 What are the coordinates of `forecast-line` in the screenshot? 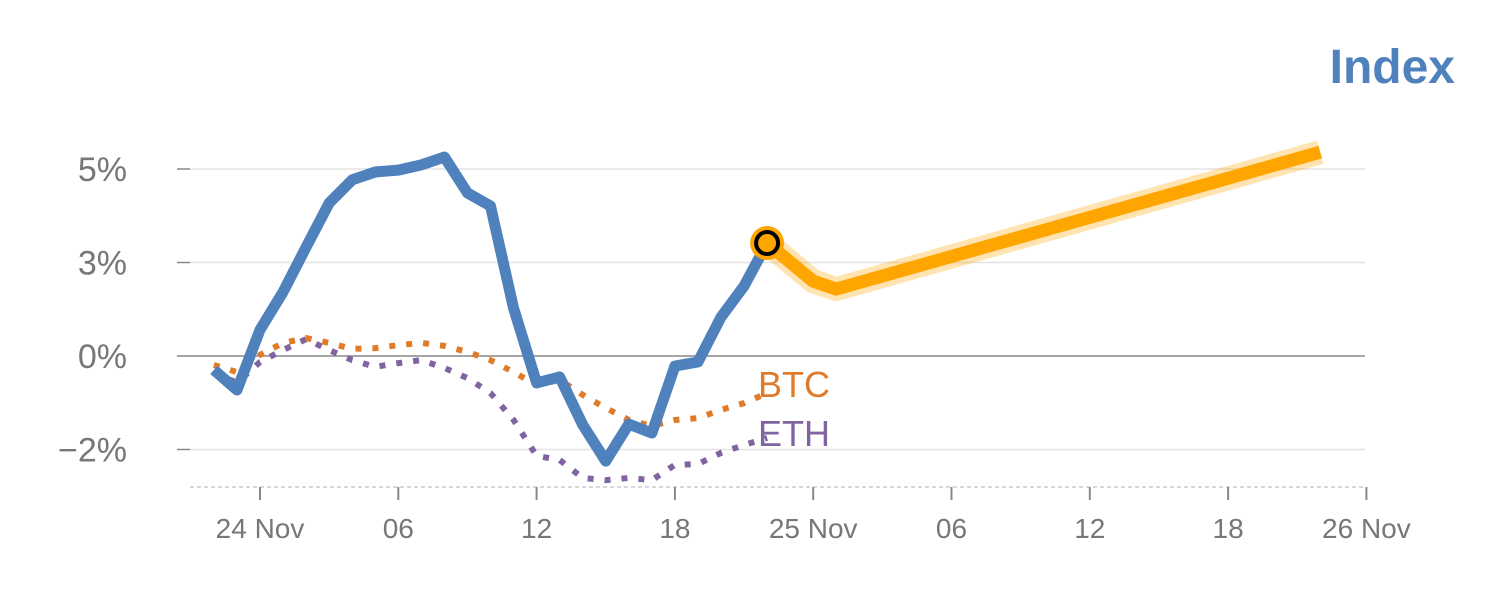 It's located at (1042, 220).